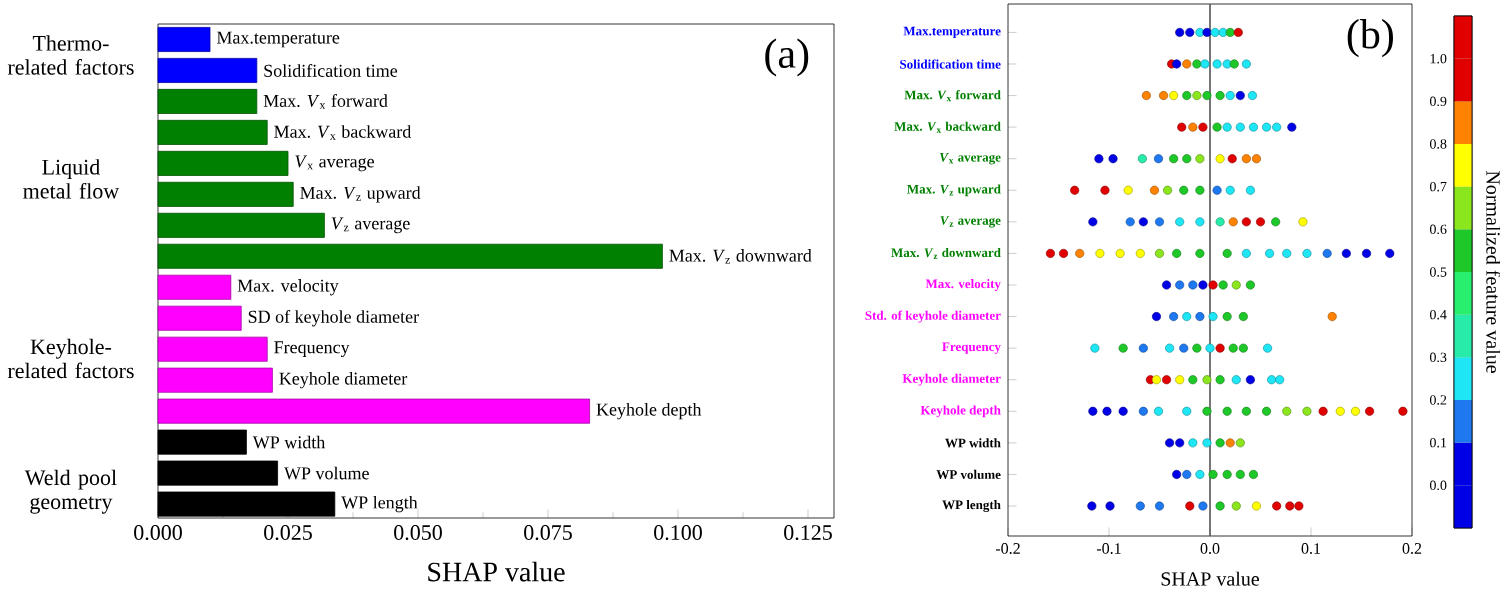  I want to click on y-tick-label: Solidification time, so click(331, 70).